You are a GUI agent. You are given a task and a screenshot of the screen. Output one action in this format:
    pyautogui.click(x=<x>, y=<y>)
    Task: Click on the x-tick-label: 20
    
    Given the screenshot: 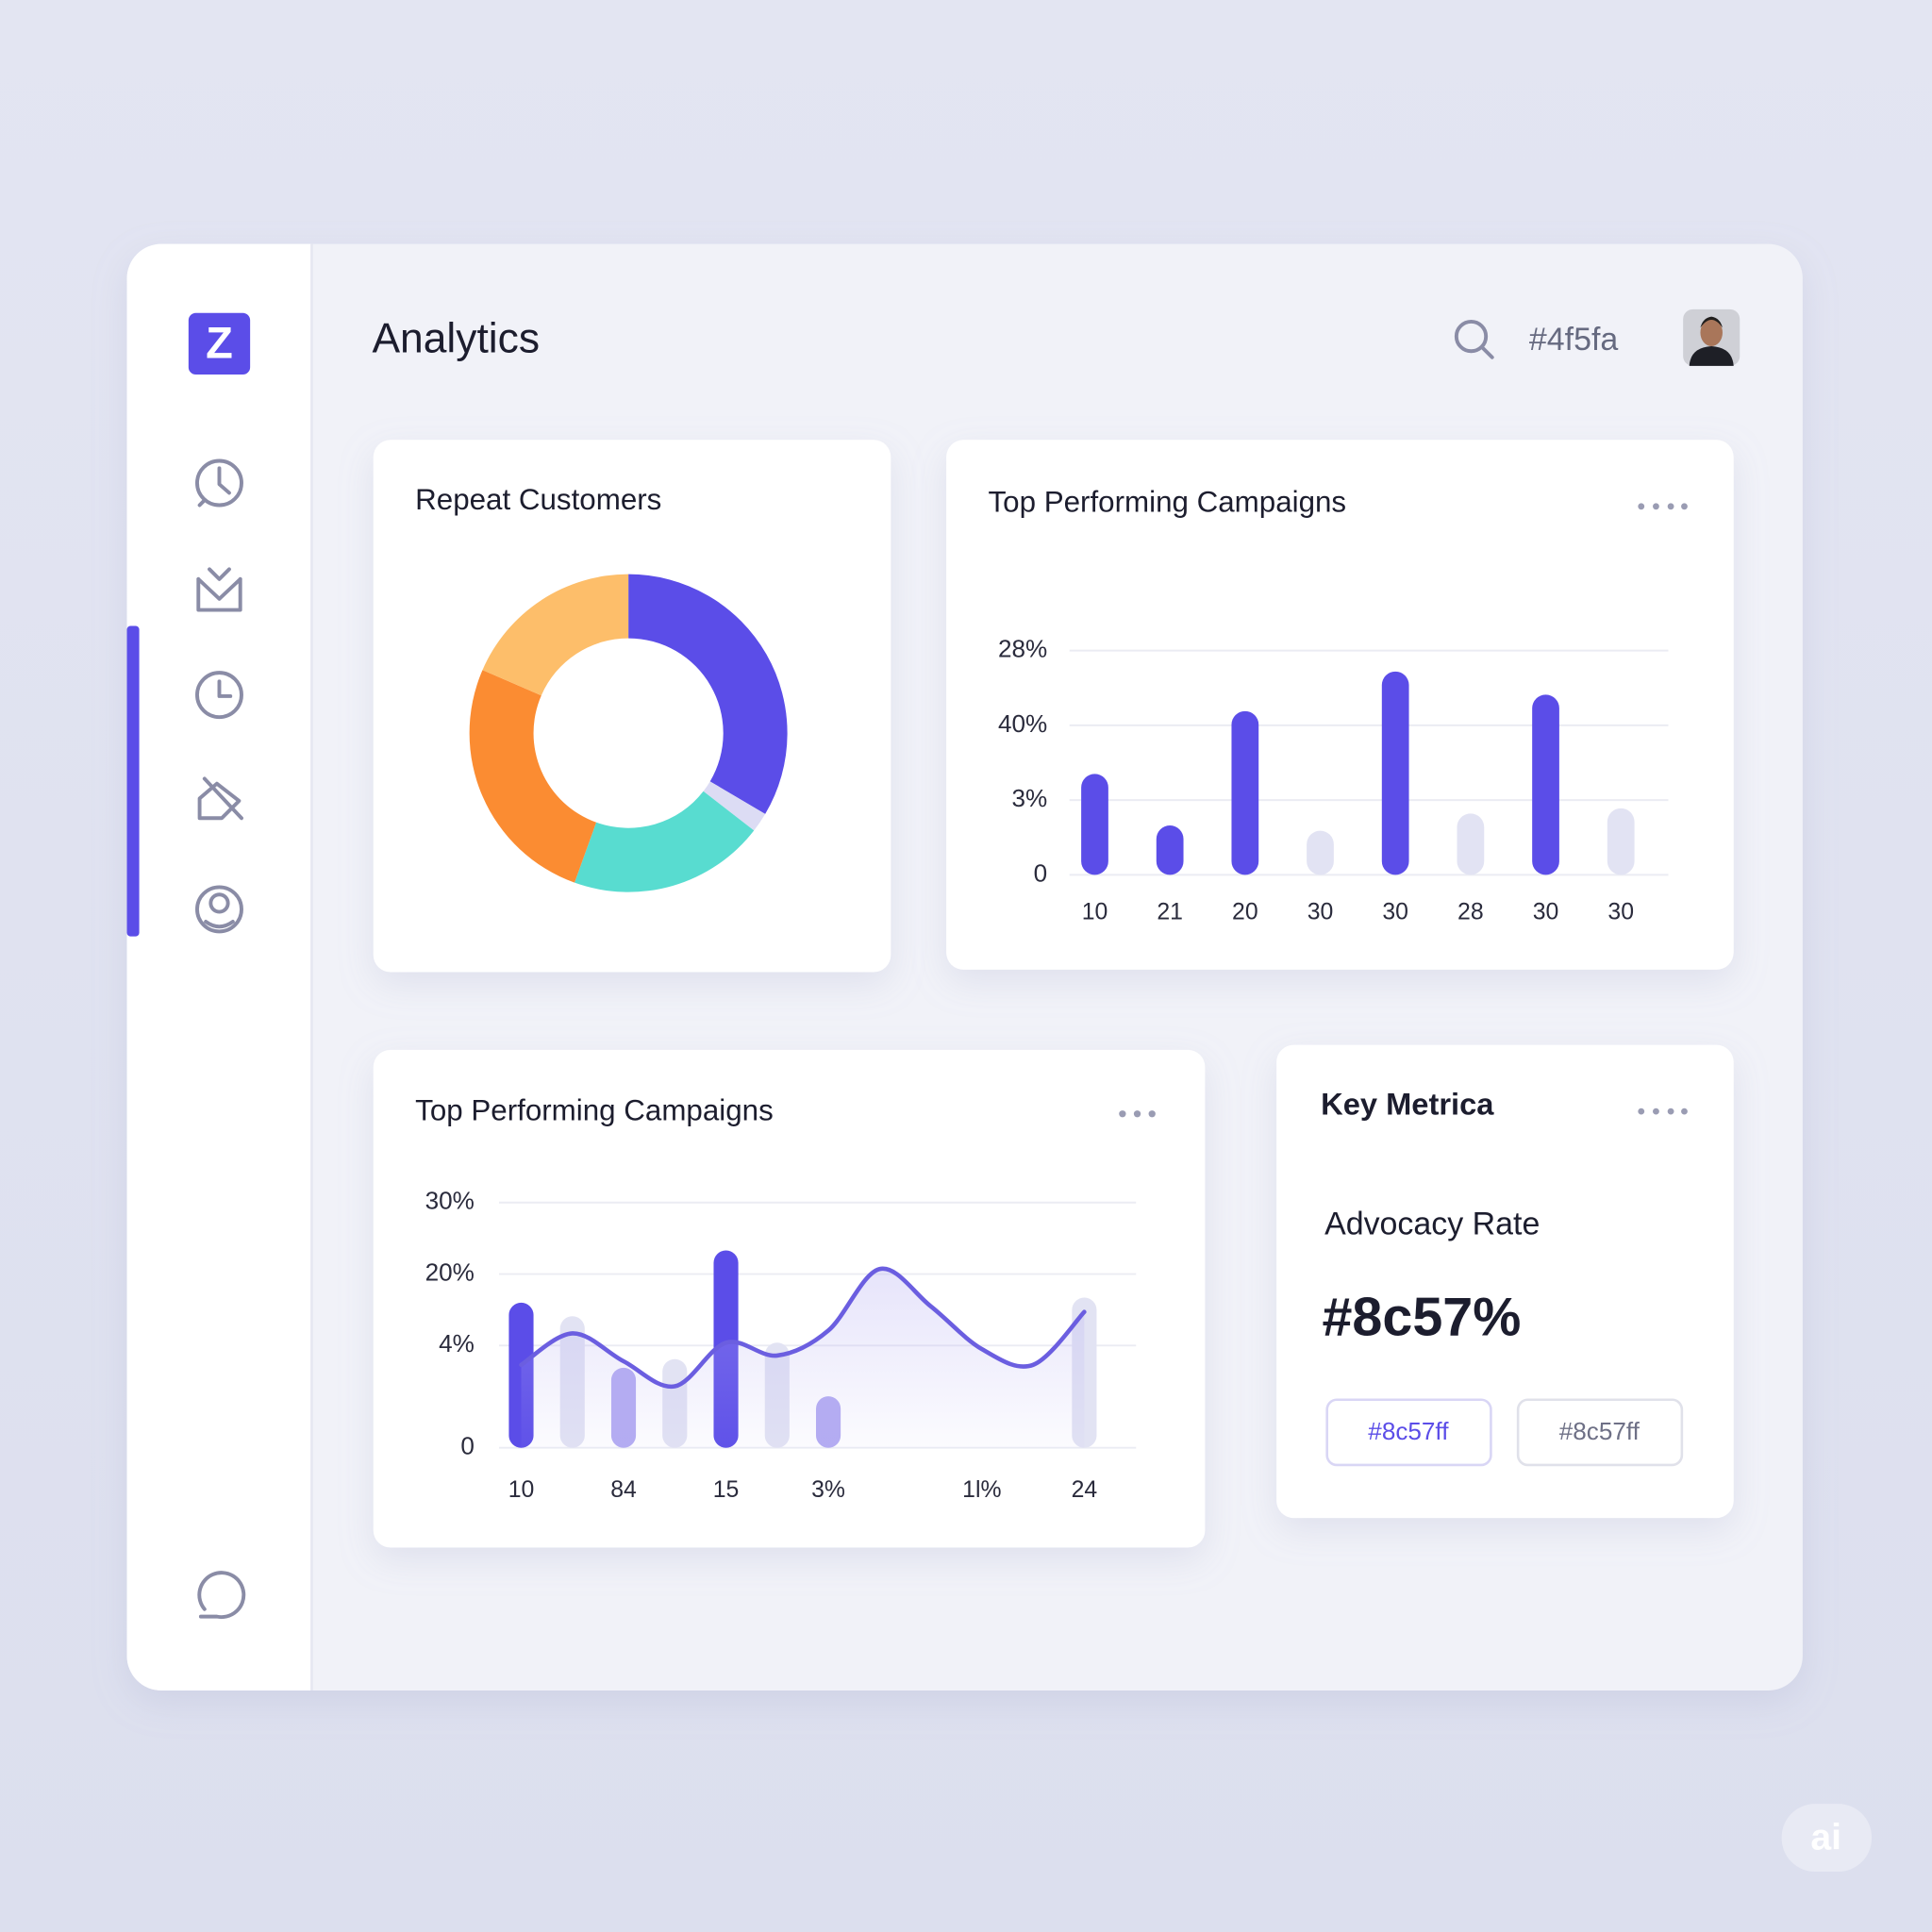 What is the action you would take?
    pyautogui.click(x=1245, y=911)
    